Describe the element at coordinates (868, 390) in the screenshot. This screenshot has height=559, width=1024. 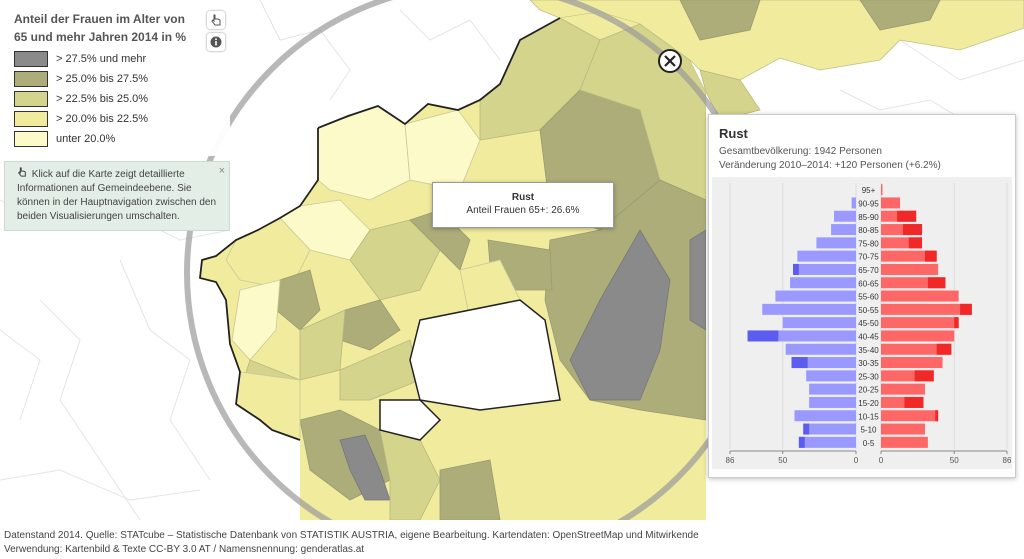
I see `age-group-label: 20-25` at that location.